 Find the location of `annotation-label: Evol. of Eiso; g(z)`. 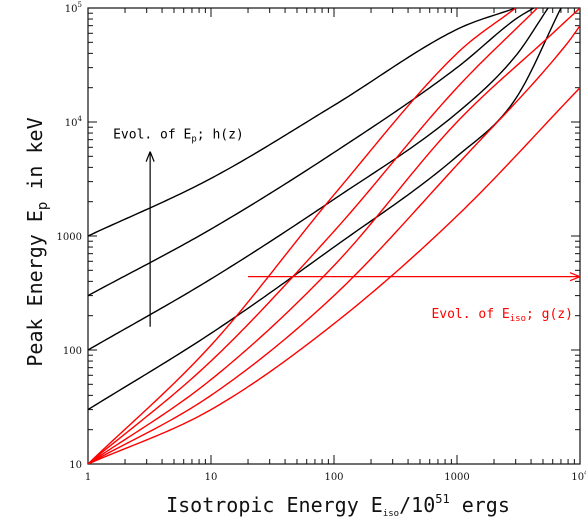

annotation-label: Evol. of Eiso; g(z) is located at coordinates (502, 315).